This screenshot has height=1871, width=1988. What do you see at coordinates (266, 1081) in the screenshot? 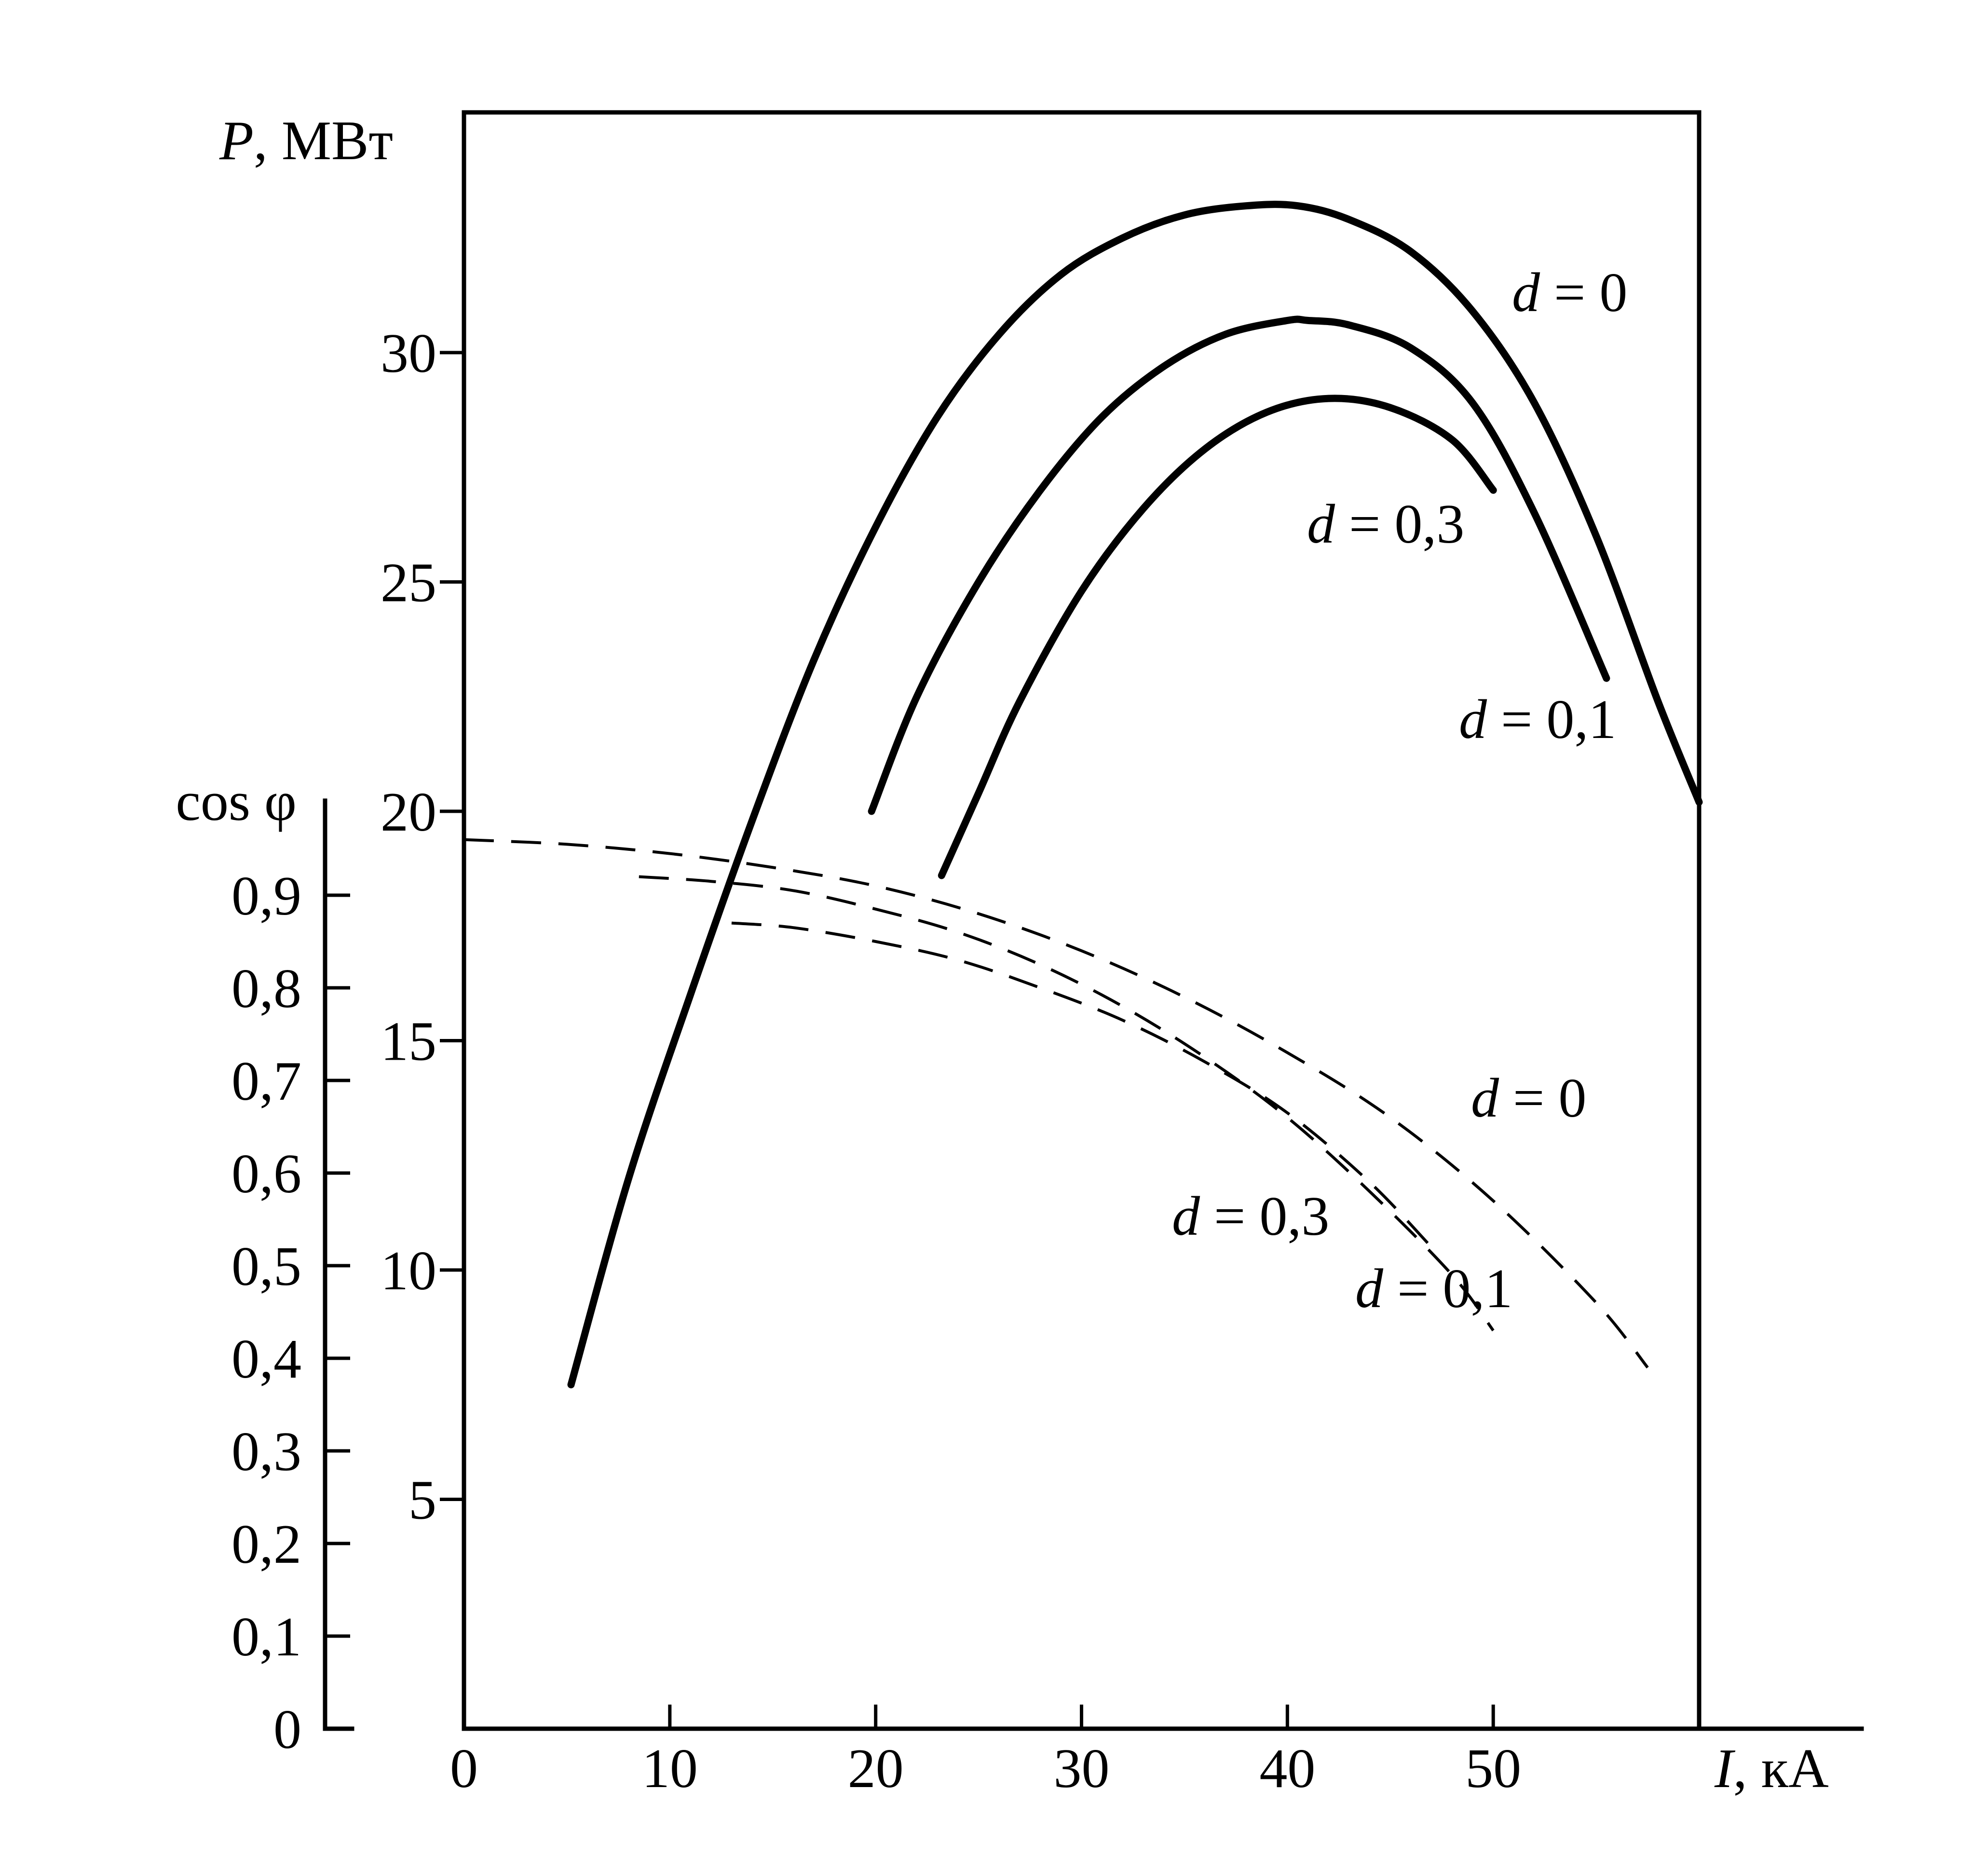
I see `y2-tick-label: 0,7` at bounding box center [266, 1081].